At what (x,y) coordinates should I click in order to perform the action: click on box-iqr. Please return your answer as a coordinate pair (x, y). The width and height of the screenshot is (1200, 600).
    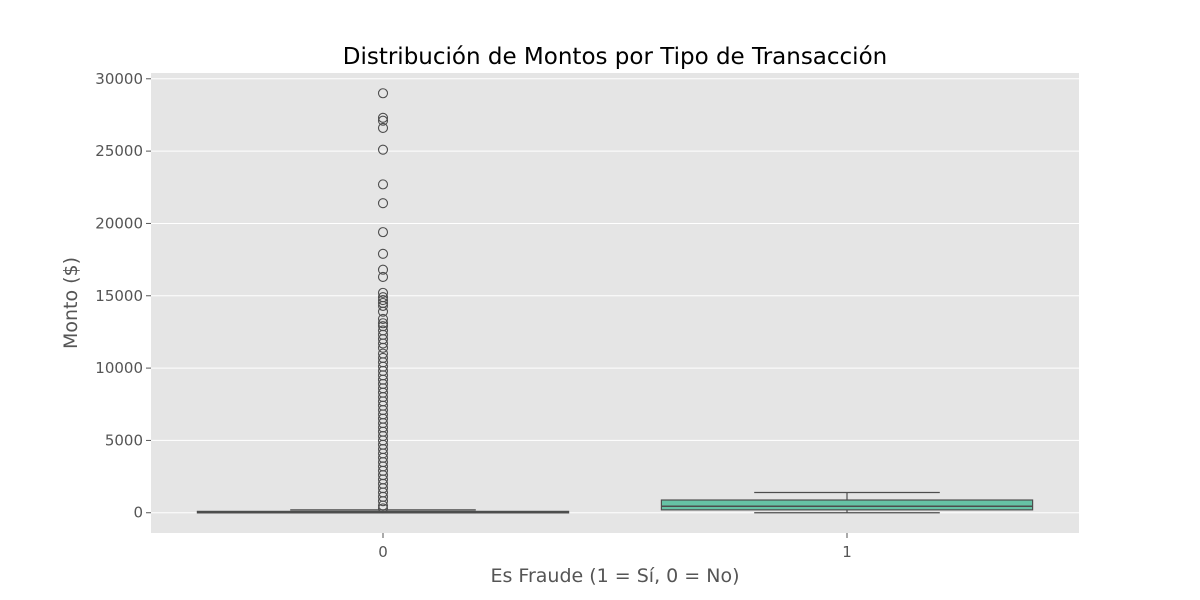
    Looking at the image, I should click on (847, 505).